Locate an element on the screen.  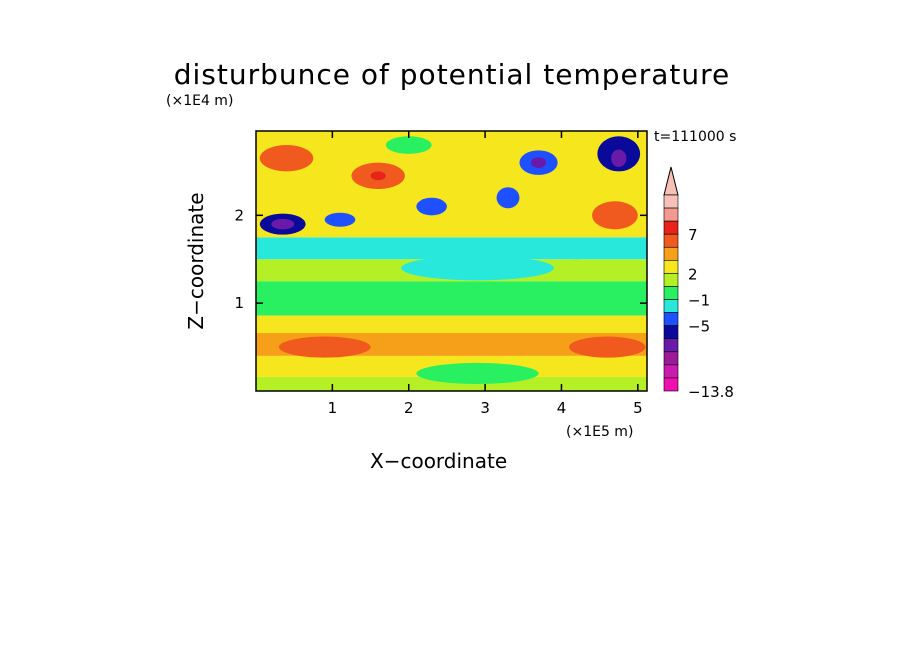
x-unit-label: (×1E5 m) is located at coordinates (600, 432).